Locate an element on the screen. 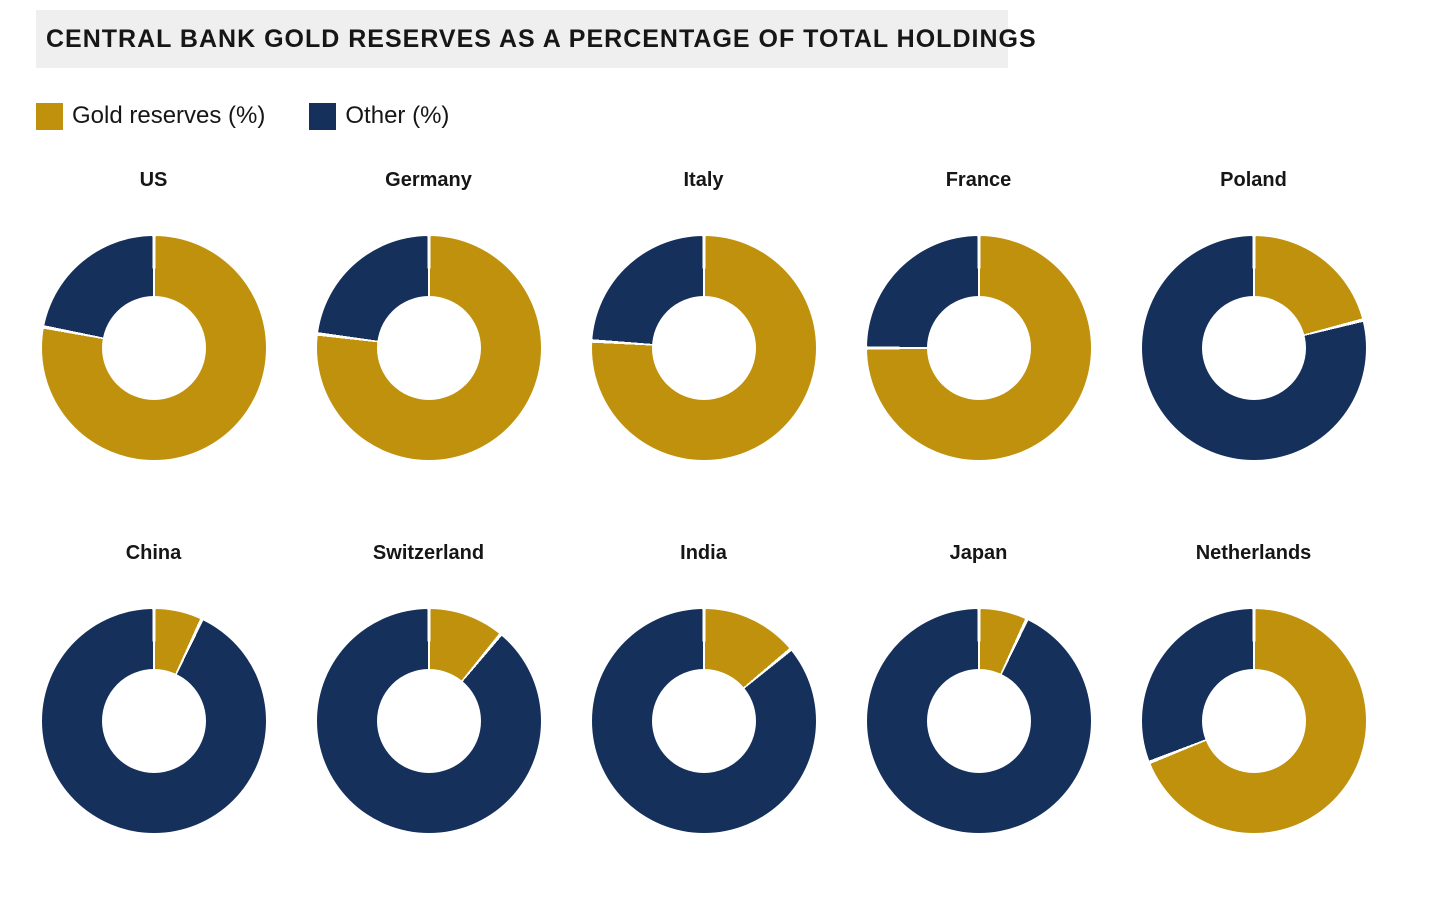  donut-chart-cell: India is located at coordinates (703, 687).